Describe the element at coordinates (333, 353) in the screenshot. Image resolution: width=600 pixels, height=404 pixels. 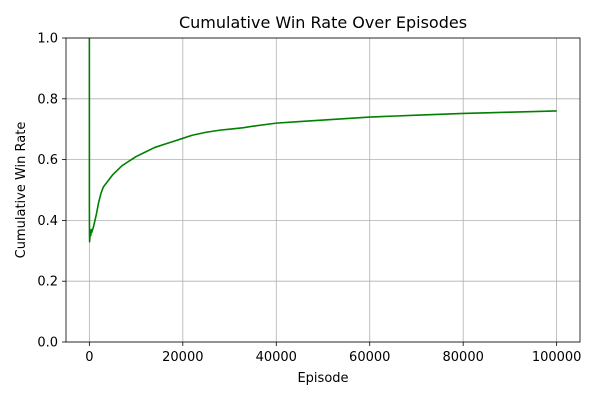
I see `x-axis-ticks: 0 20000 40000 60000 80000 100000` at that location.